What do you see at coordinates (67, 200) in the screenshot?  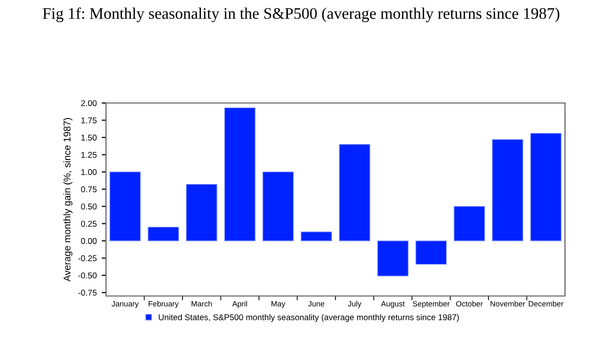 I see `y-axis-title: Average monthly gain (%, since 1987)` at bounding box center [67, 200].